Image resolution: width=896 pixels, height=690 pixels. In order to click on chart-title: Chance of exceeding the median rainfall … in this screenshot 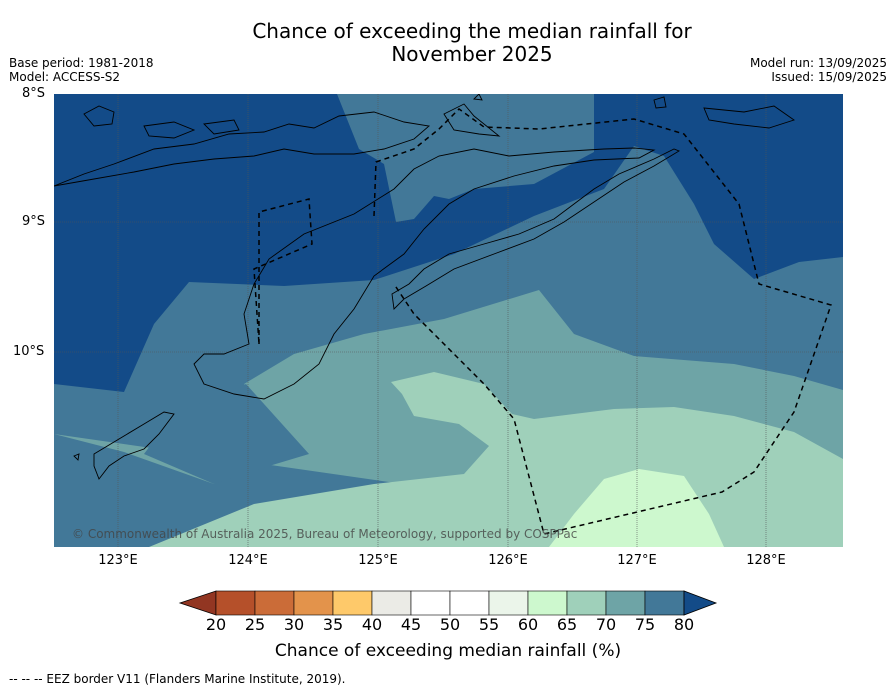, I will do `click(448, 43)`.